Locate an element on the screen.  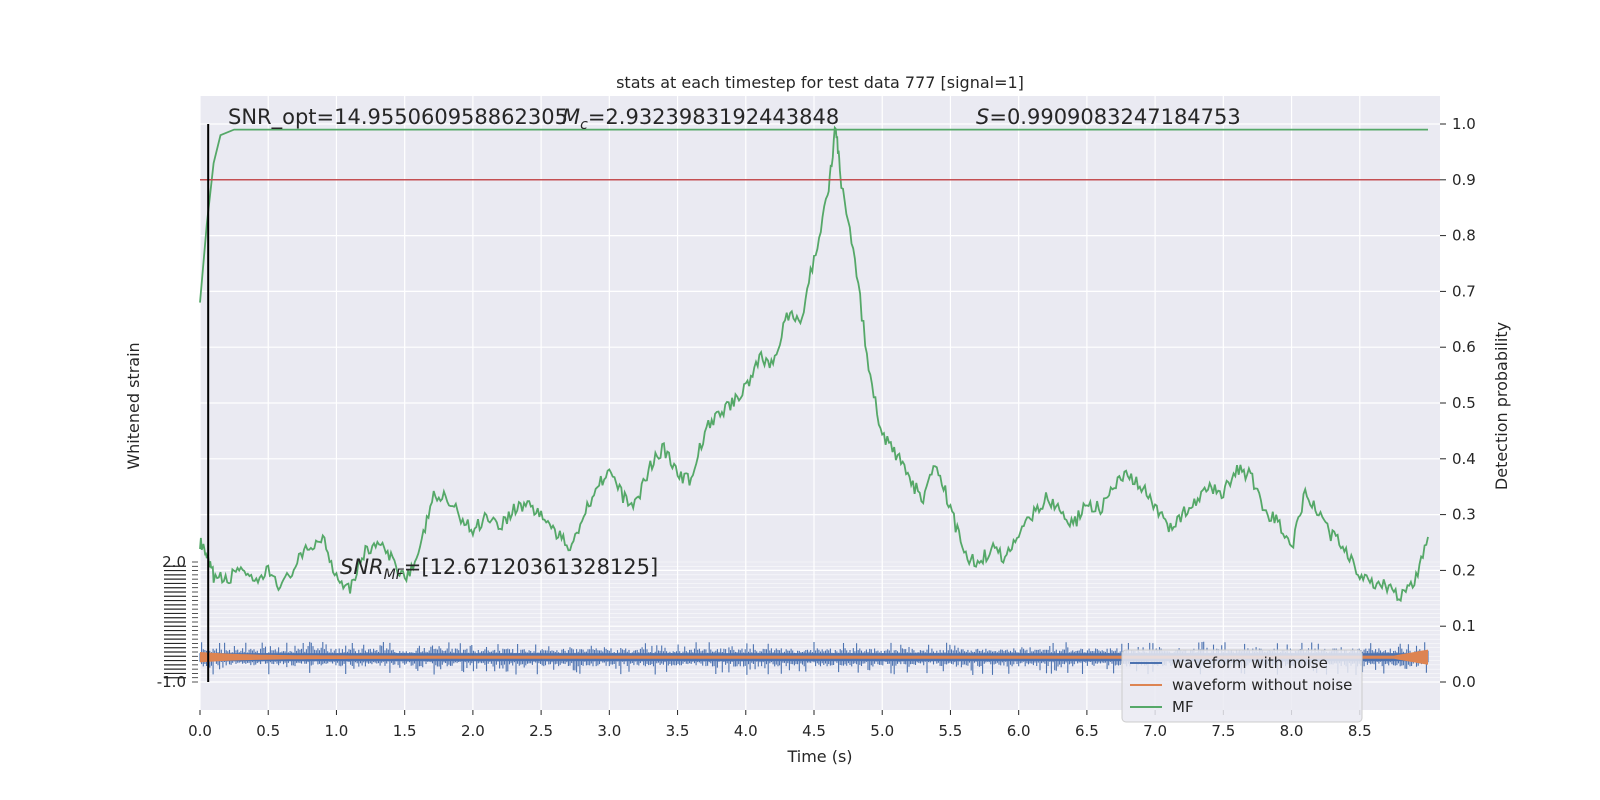
x-tick-label: 5.0 is located at coordinates (882, 731).